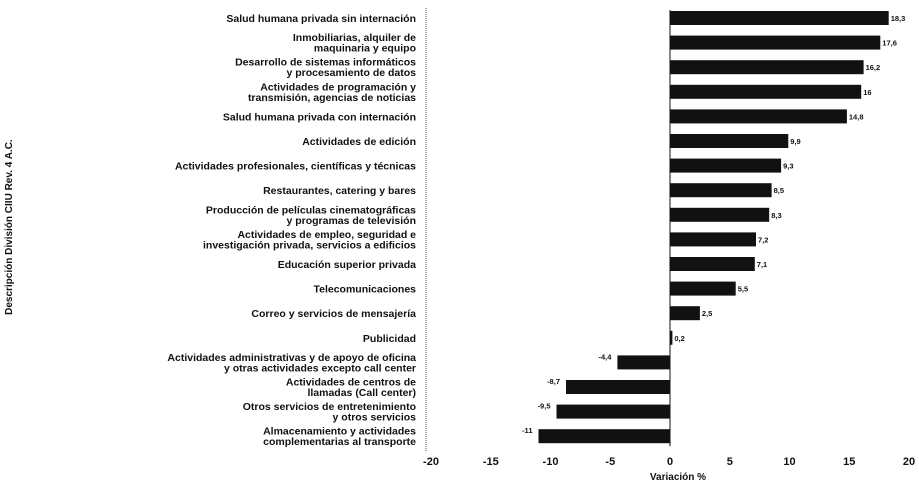 This screenshot has width=919, height=485. What do you see at coordinates (339, 191) in the screenshot?
I see `category-label: Restaurantes, catering y bares` at bounding box center [339, 191].